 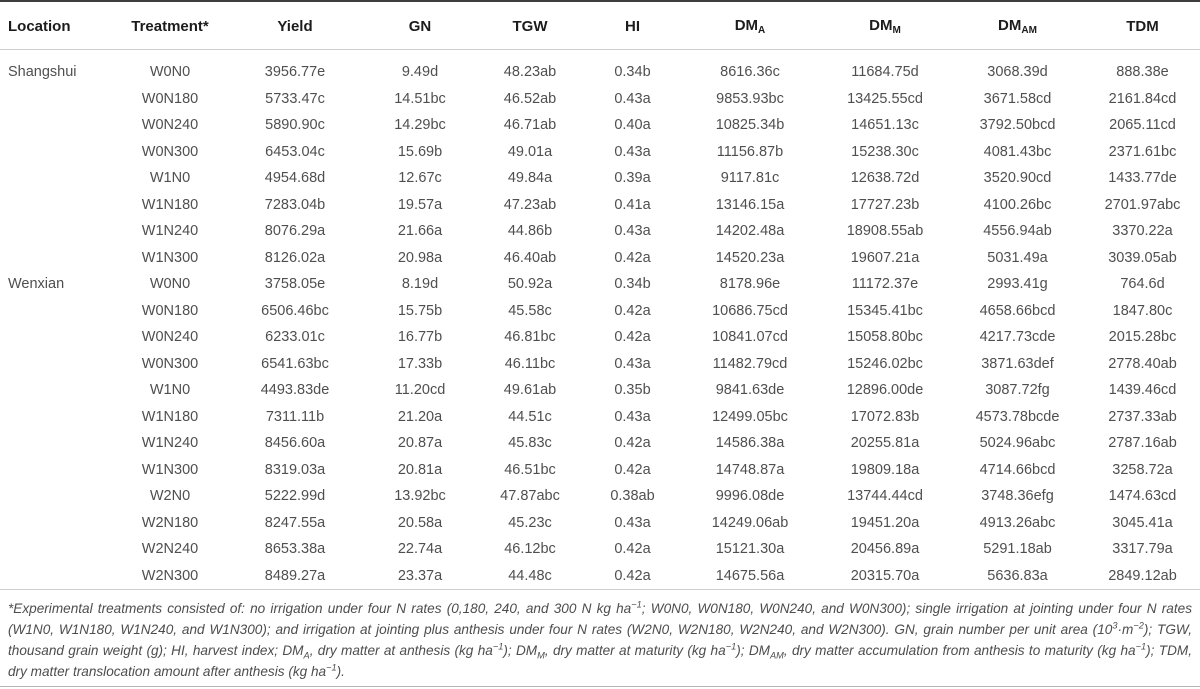 What do you see at coordinates (1017, 549) in the screenshot?
I see `value-cell: 5291.18ab` at bounding box center [1017, 549].